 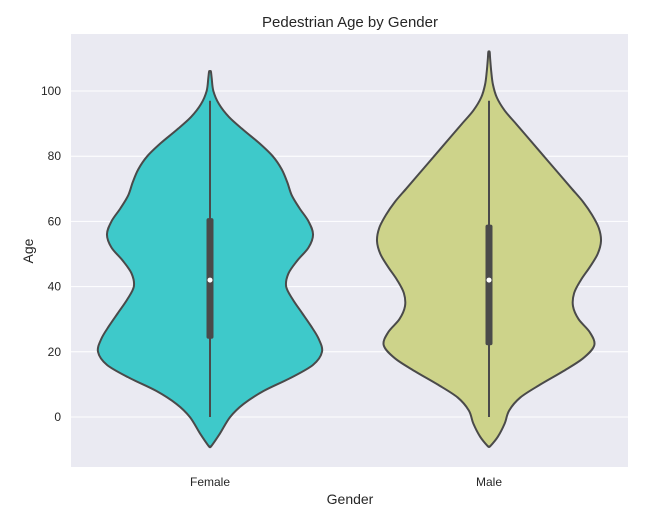 What do you see at coordinates (489, 482) in the screenshot?
I see `x-tick-label: Male` at bounding box center [489, 482].